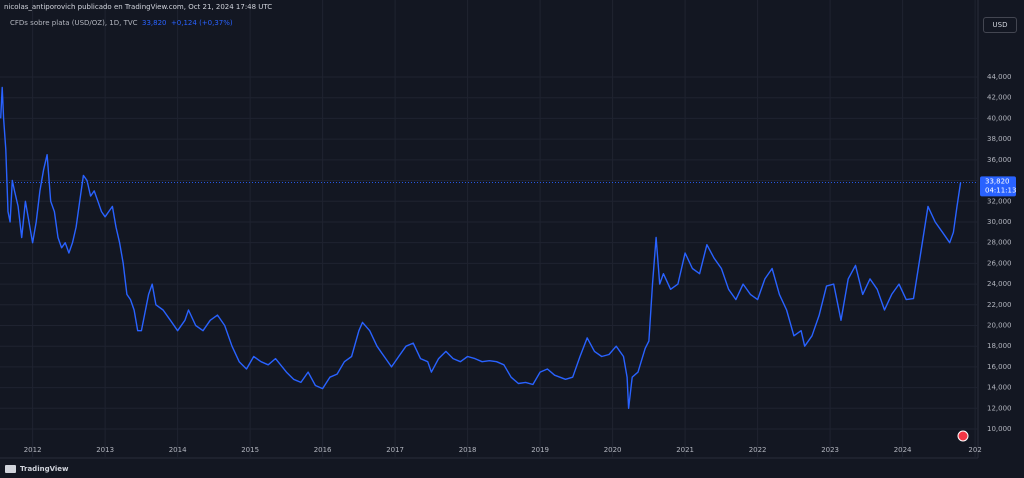 The height and width of the screenshot is (478, 1024). Describe the element at coordinates (613, 450) in the screenshot. I see `x-tick-label: 2020` at that location.